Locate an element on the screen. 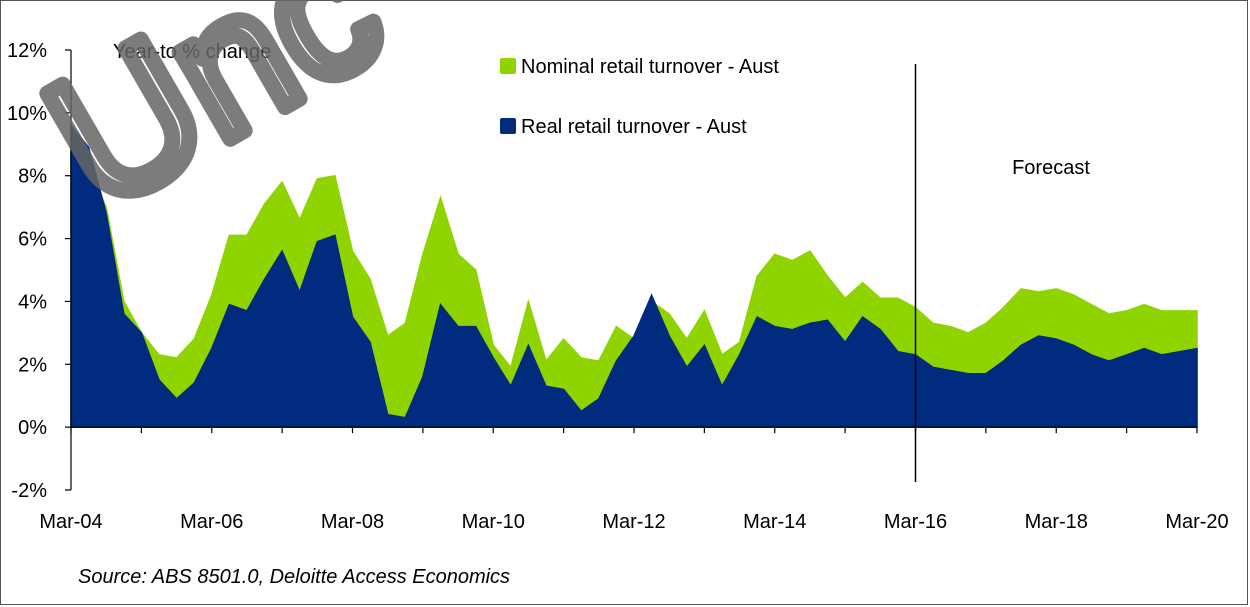 Image resolution: width=1250 pixels, height=607 pixels. x-tick-label: Mar-16 is located at coordinates (915, 522).